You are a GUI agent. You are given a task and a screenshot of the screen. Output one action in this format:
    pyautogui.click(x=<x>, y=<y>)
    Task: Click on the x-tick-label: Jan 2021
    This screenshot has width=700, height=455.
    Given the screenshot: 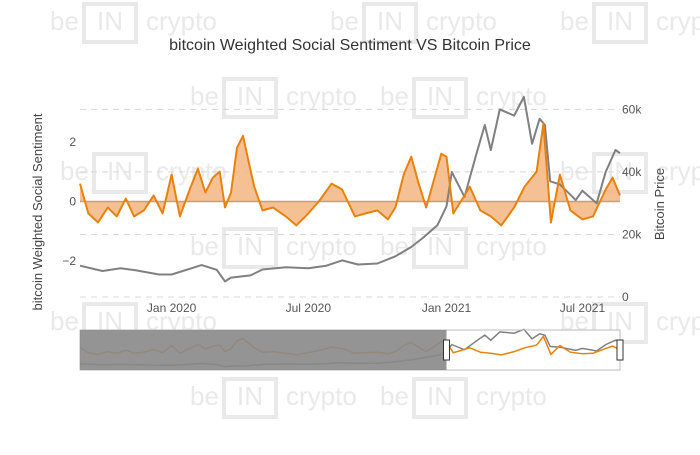 What is the action you would take?
    pyautogui.click(x=447, y=308)
    